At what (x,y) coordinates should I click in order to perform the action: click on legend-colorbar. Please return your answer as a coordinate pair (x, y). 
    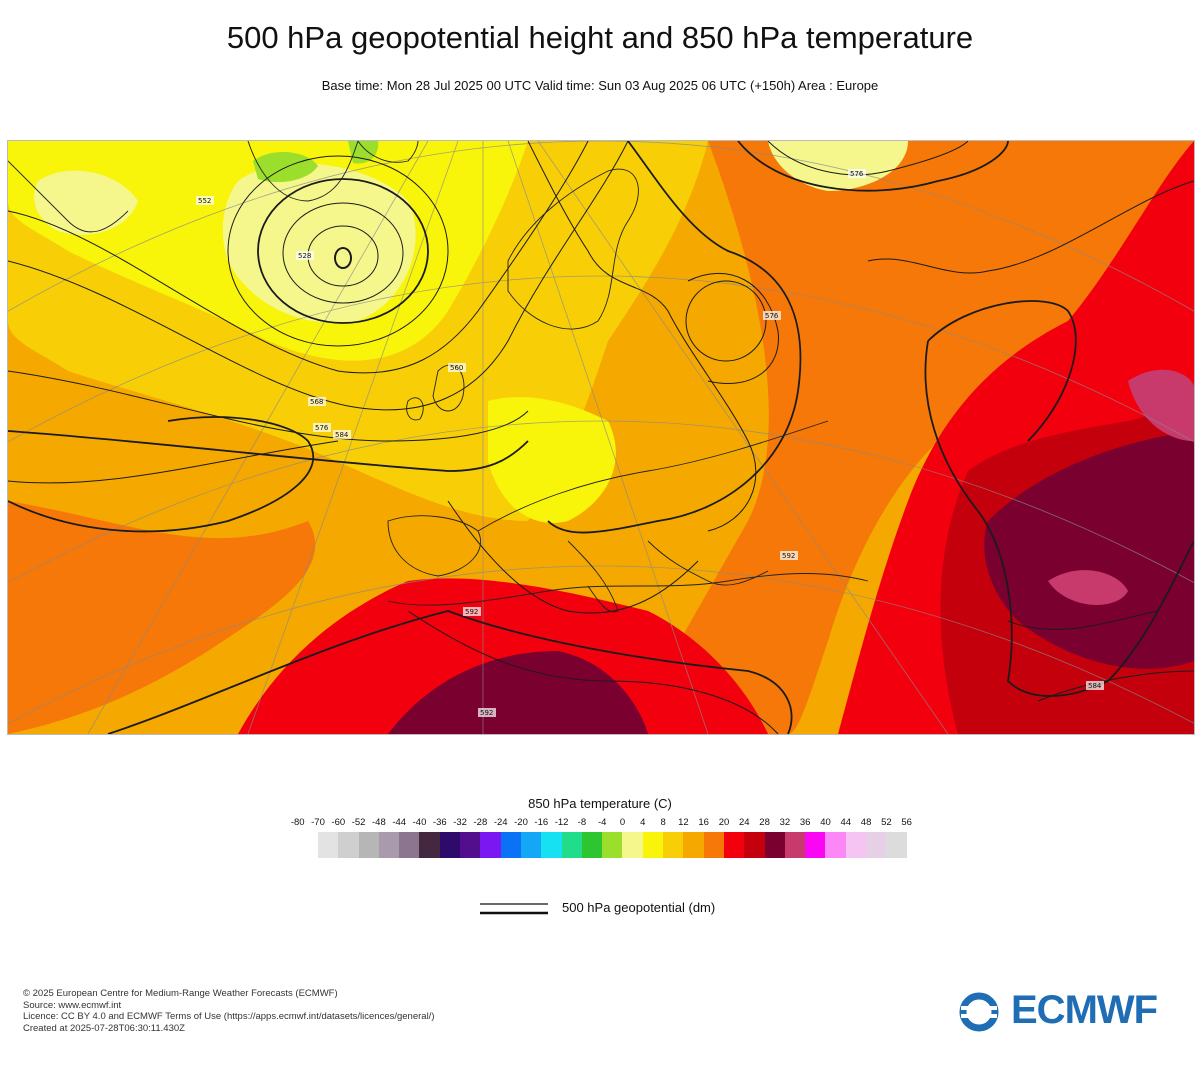
    Looking at the image, I should click on (612, 845).